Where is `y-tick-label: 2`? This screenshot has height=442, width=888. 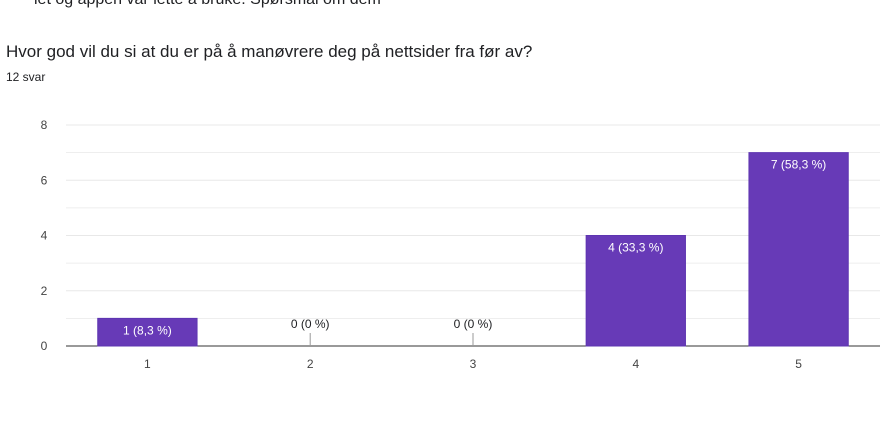
y-tick-label: 2 is located at coordinates (44, 291).